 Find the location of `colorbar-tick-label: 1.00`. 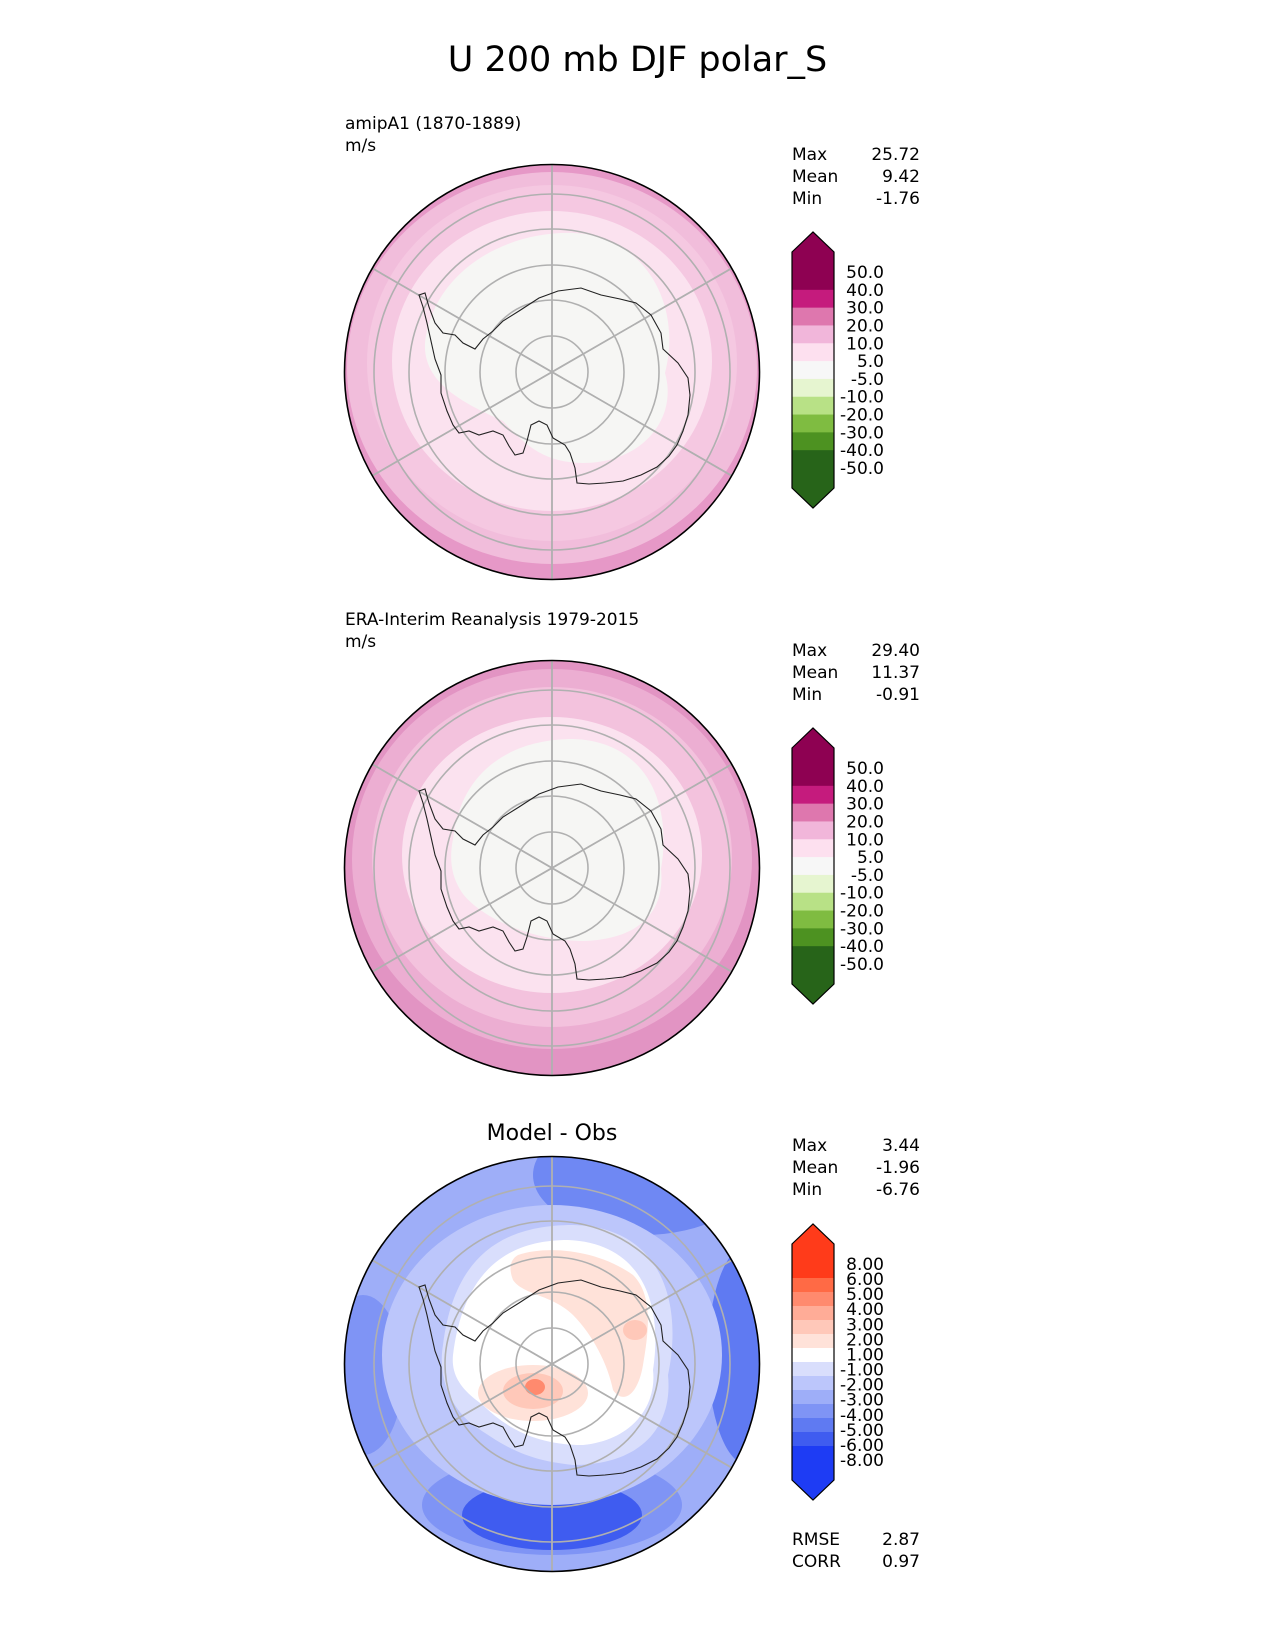

colorbar-tick-label: 1.00 is located at coordinates (865, 1355).